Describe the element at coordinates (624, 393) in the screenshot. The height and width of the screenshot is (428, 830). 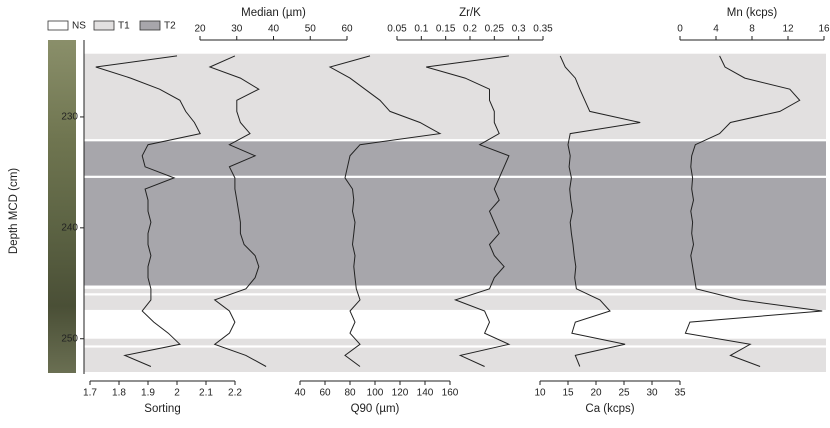
I see `x-tick-label: 25` at that location.